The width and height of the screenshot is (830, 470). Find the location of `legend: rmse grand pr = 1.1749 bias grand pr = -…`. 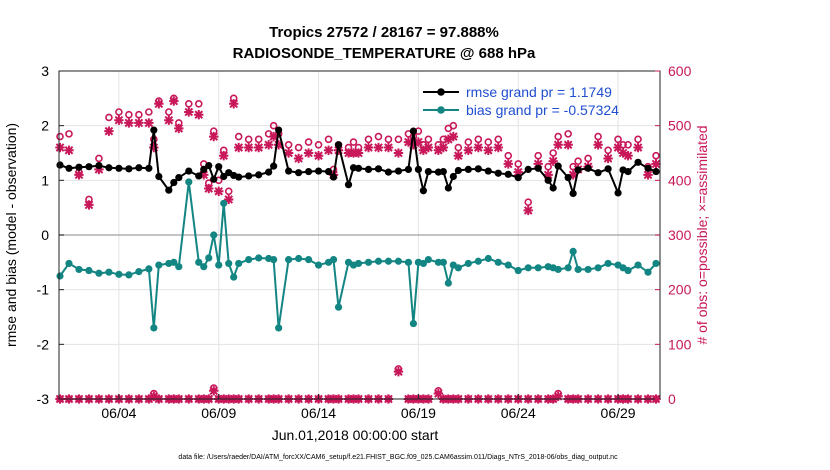

legend: rmse grand pr = 1.1749 bias grand pr = -… is located at coordinates (521, 101).